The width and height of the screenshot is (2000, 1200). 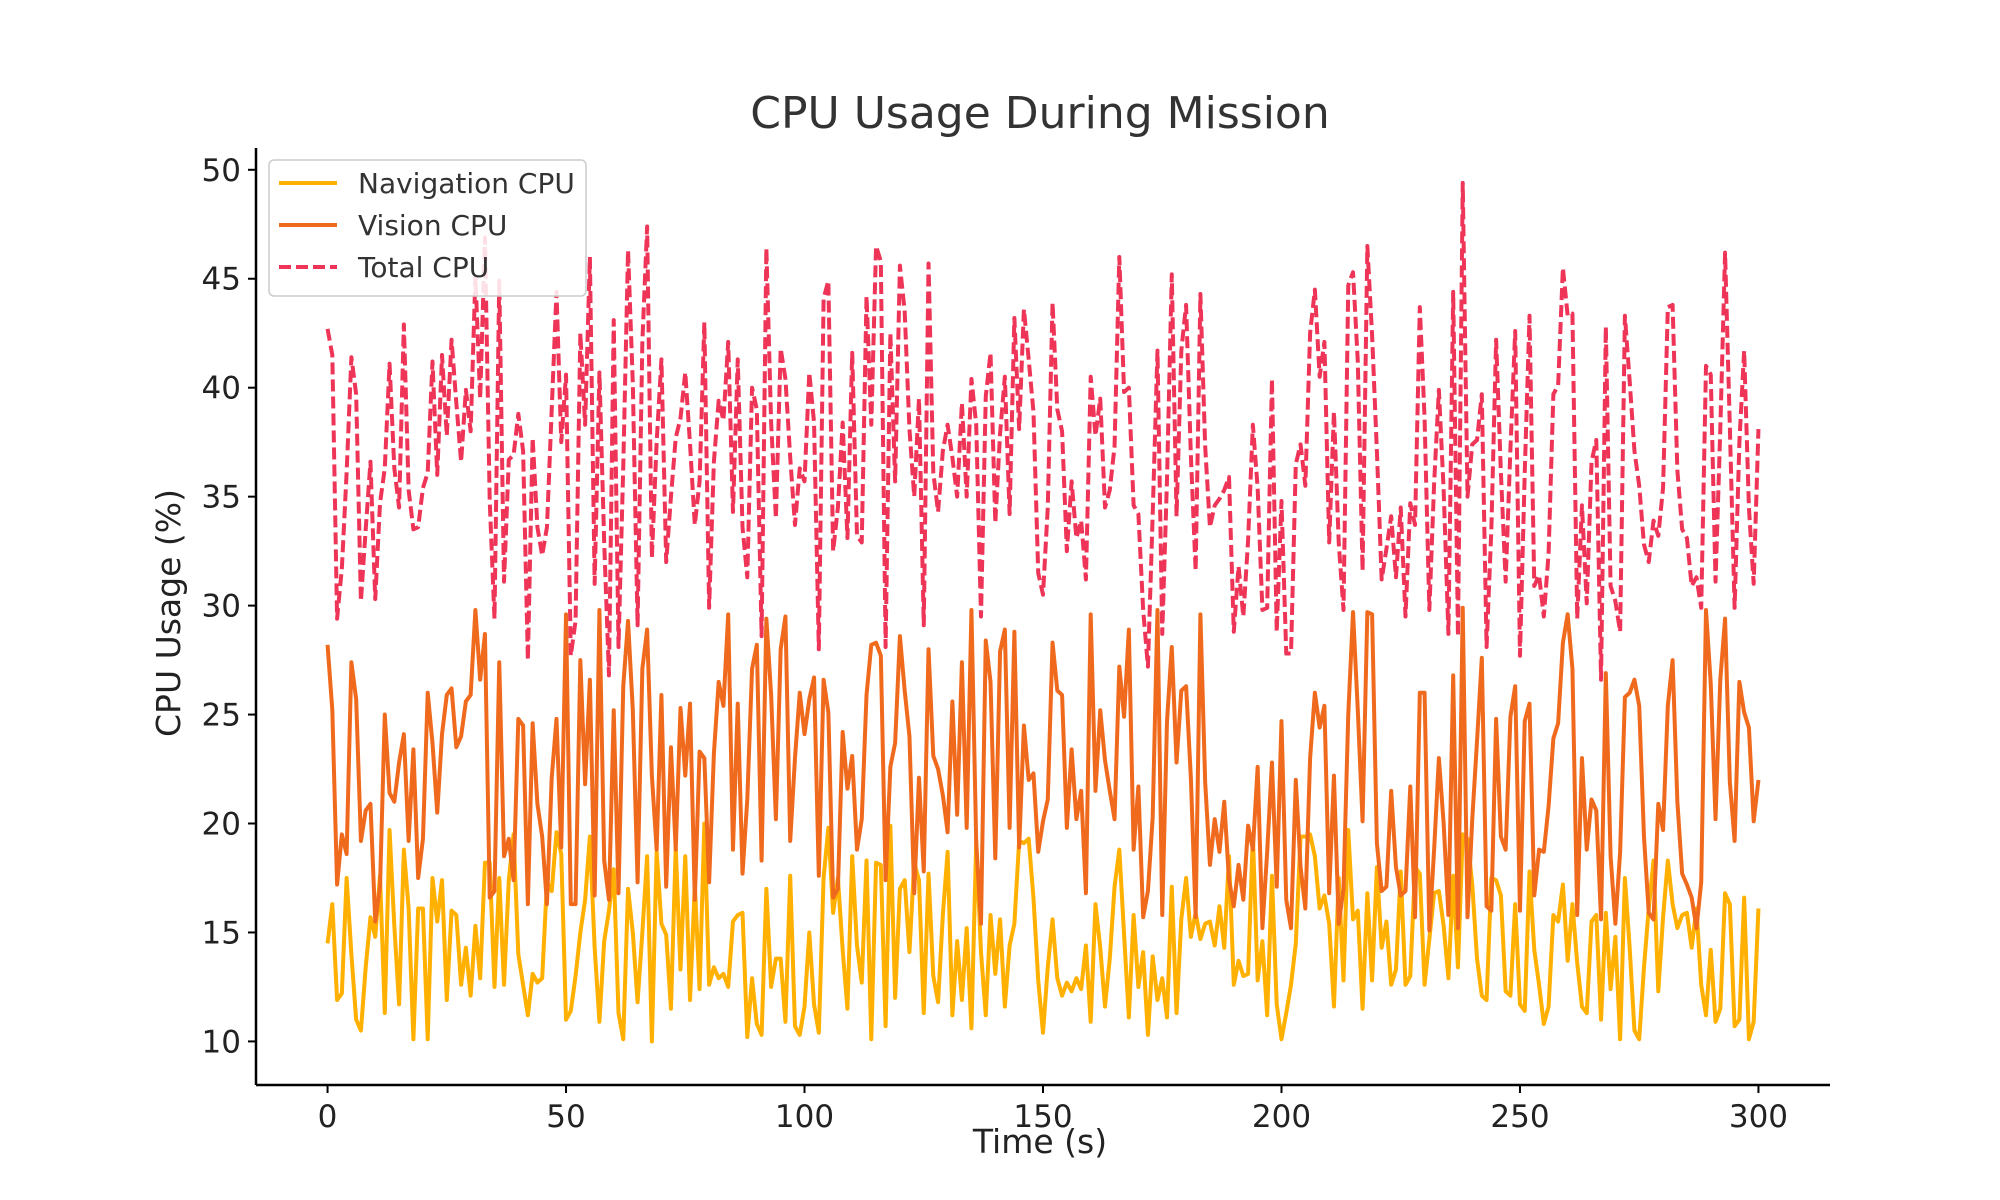 What do you see at coordinates (565, 1117) in the screenshot?
I see `x-tick-label: 50` at bounding box center [565, 1117].